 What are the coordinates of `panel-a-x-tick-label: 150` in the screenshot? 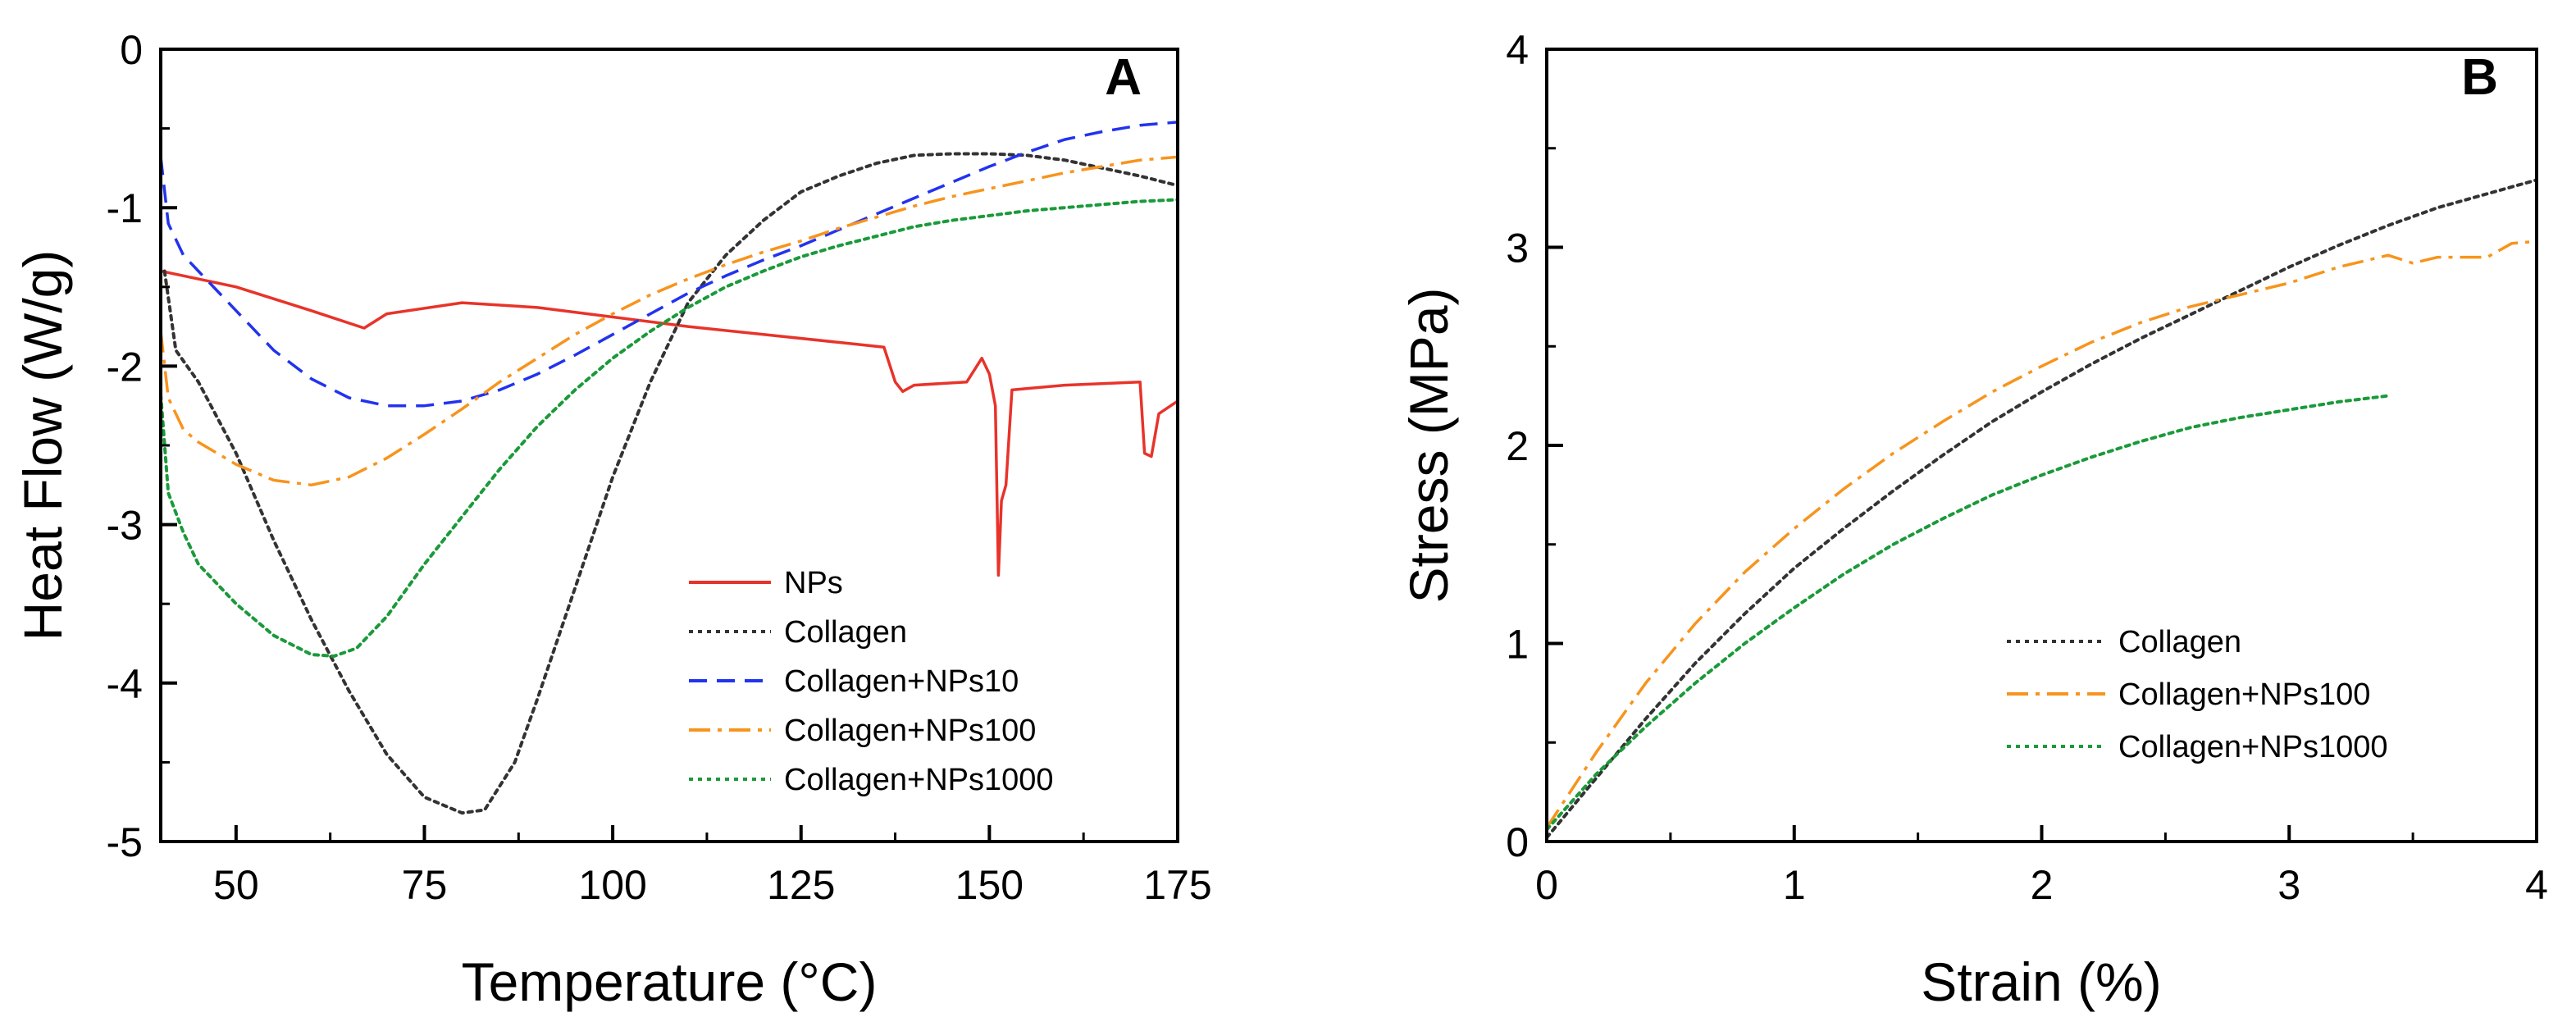 It's located at (989, 885).